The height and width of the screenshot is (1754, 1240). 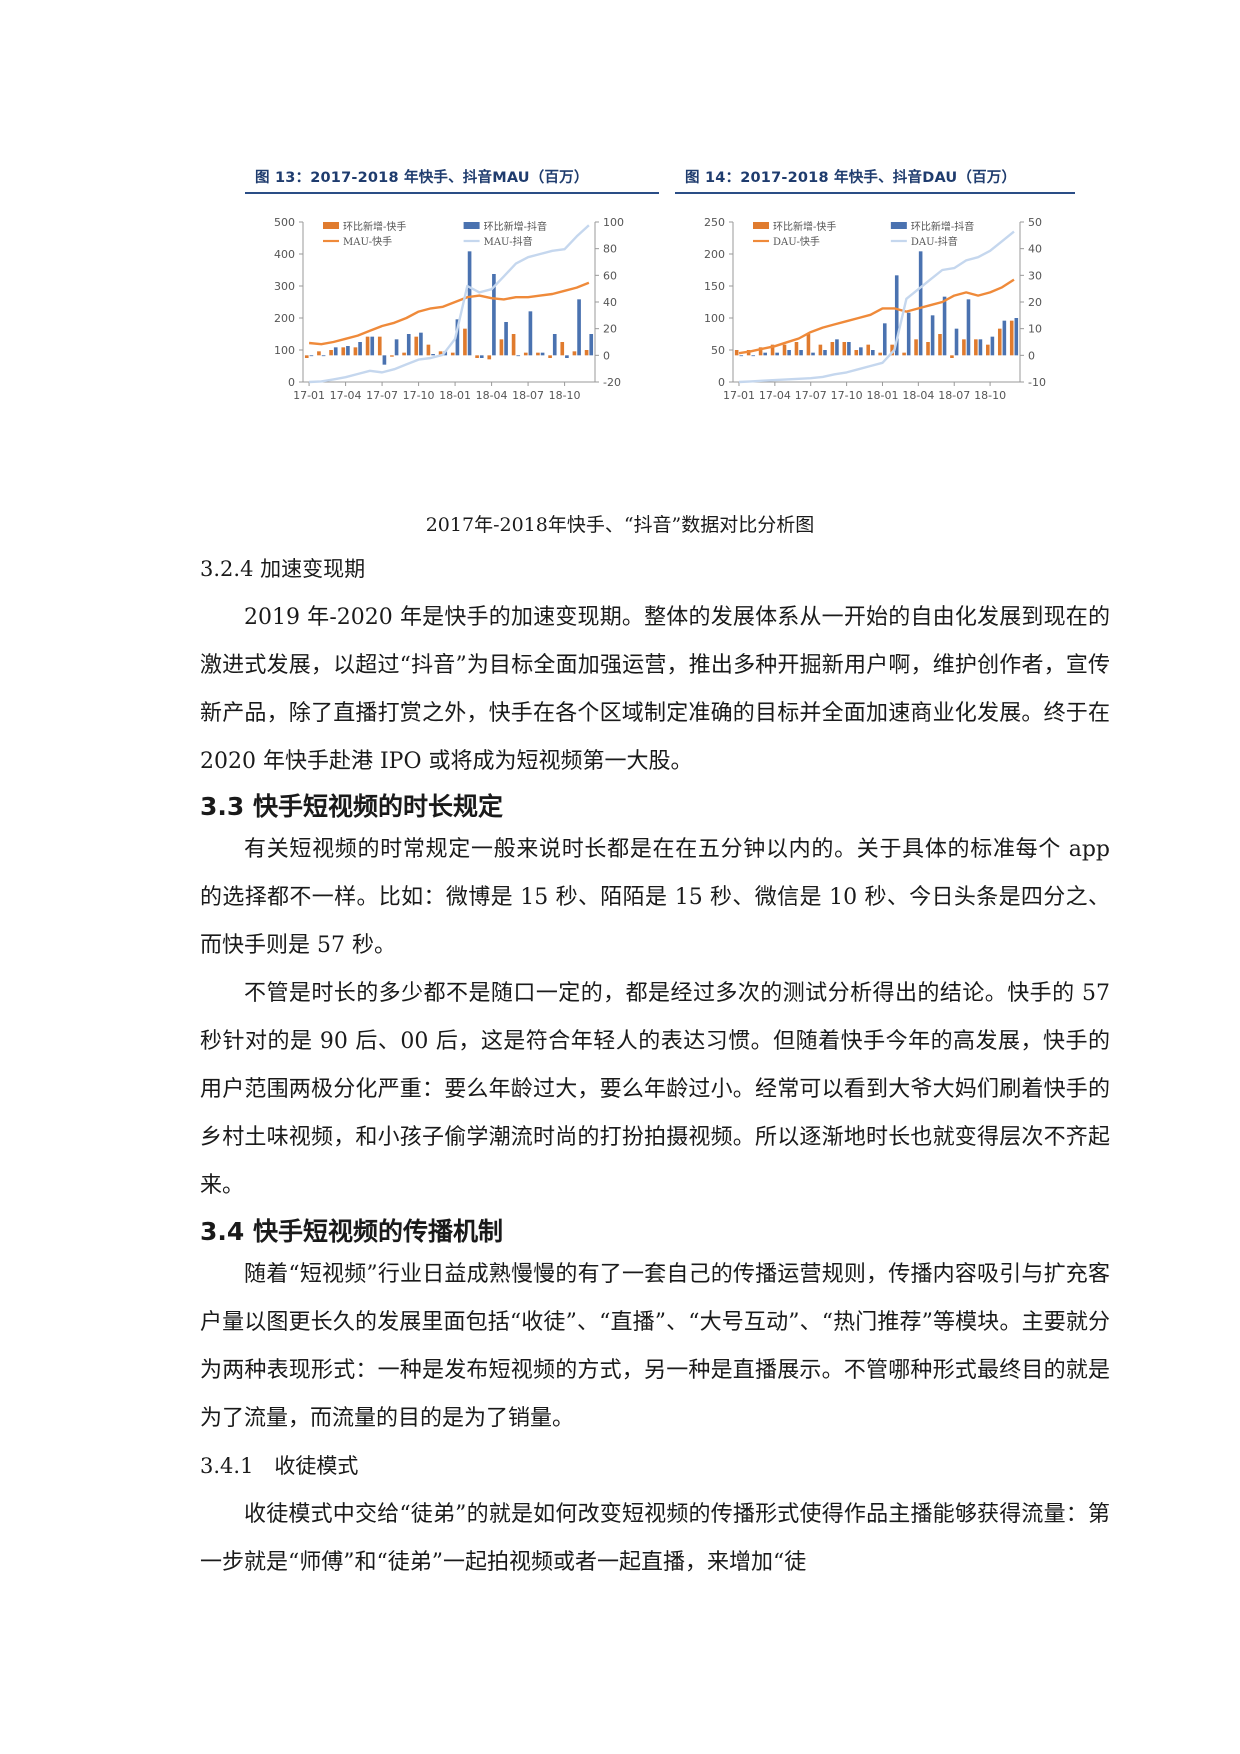 What do you see at coordinates (279, 1466) in the screenshot?
I see `heading-3-4-1: 3.4.1 收徒模式` at bounding box center [279, 1466].